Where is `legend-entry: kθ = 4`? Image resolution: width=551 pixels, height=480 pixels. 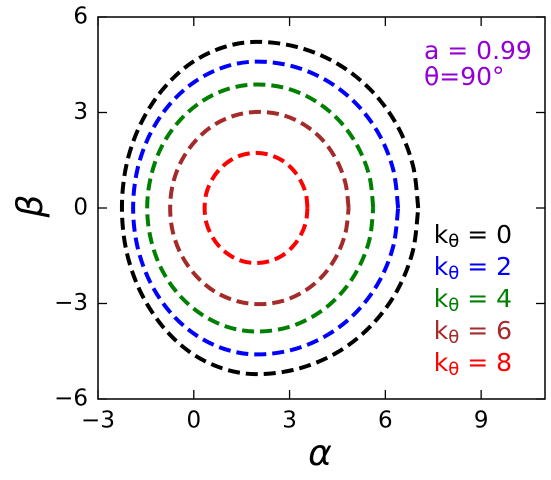
legend-entry: kθ = 4 is located at coordinates (473, 300).